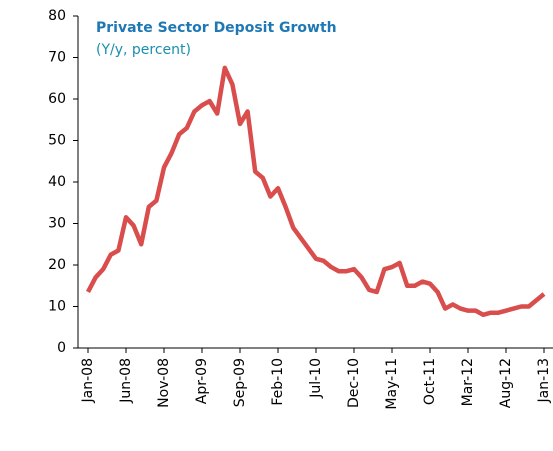 The height and width of the screenshot is (451, 553). What do you see at coordinates (61, 348) in the screenshot?
I see `y-tick-label: 0` at bounding box center [61, 348].